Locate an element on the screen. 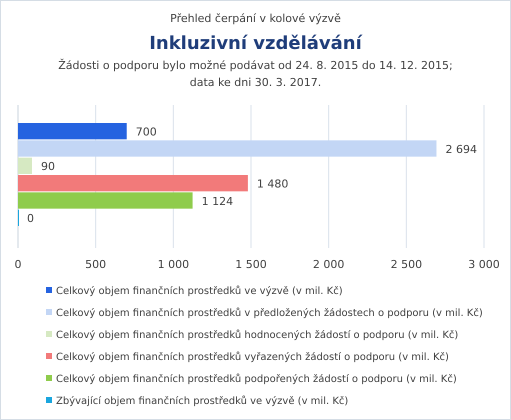 The image size is (511, 420). data-label: 90 is located at coordinates (47, 167).